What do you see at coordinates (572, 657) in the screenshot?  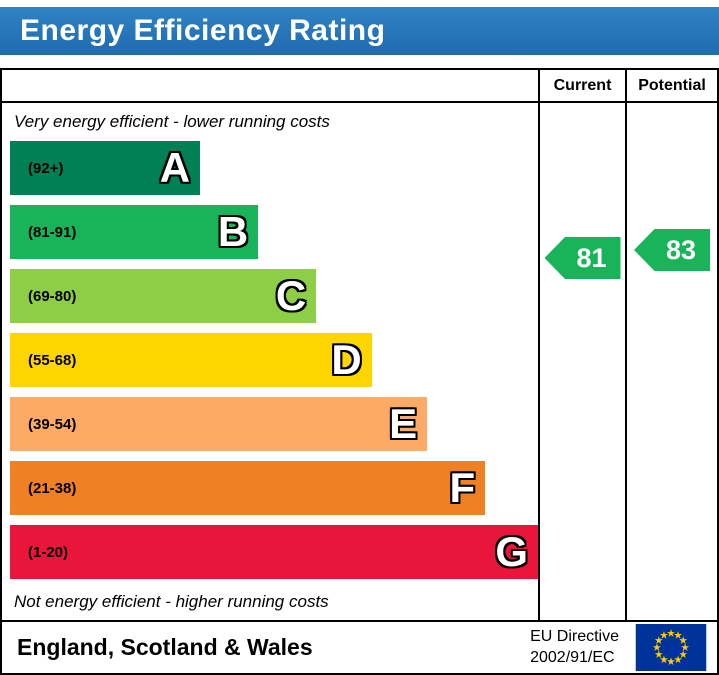 I see `eu-directive-line2: 2002/91/EC` at bounding box center [572, 657].